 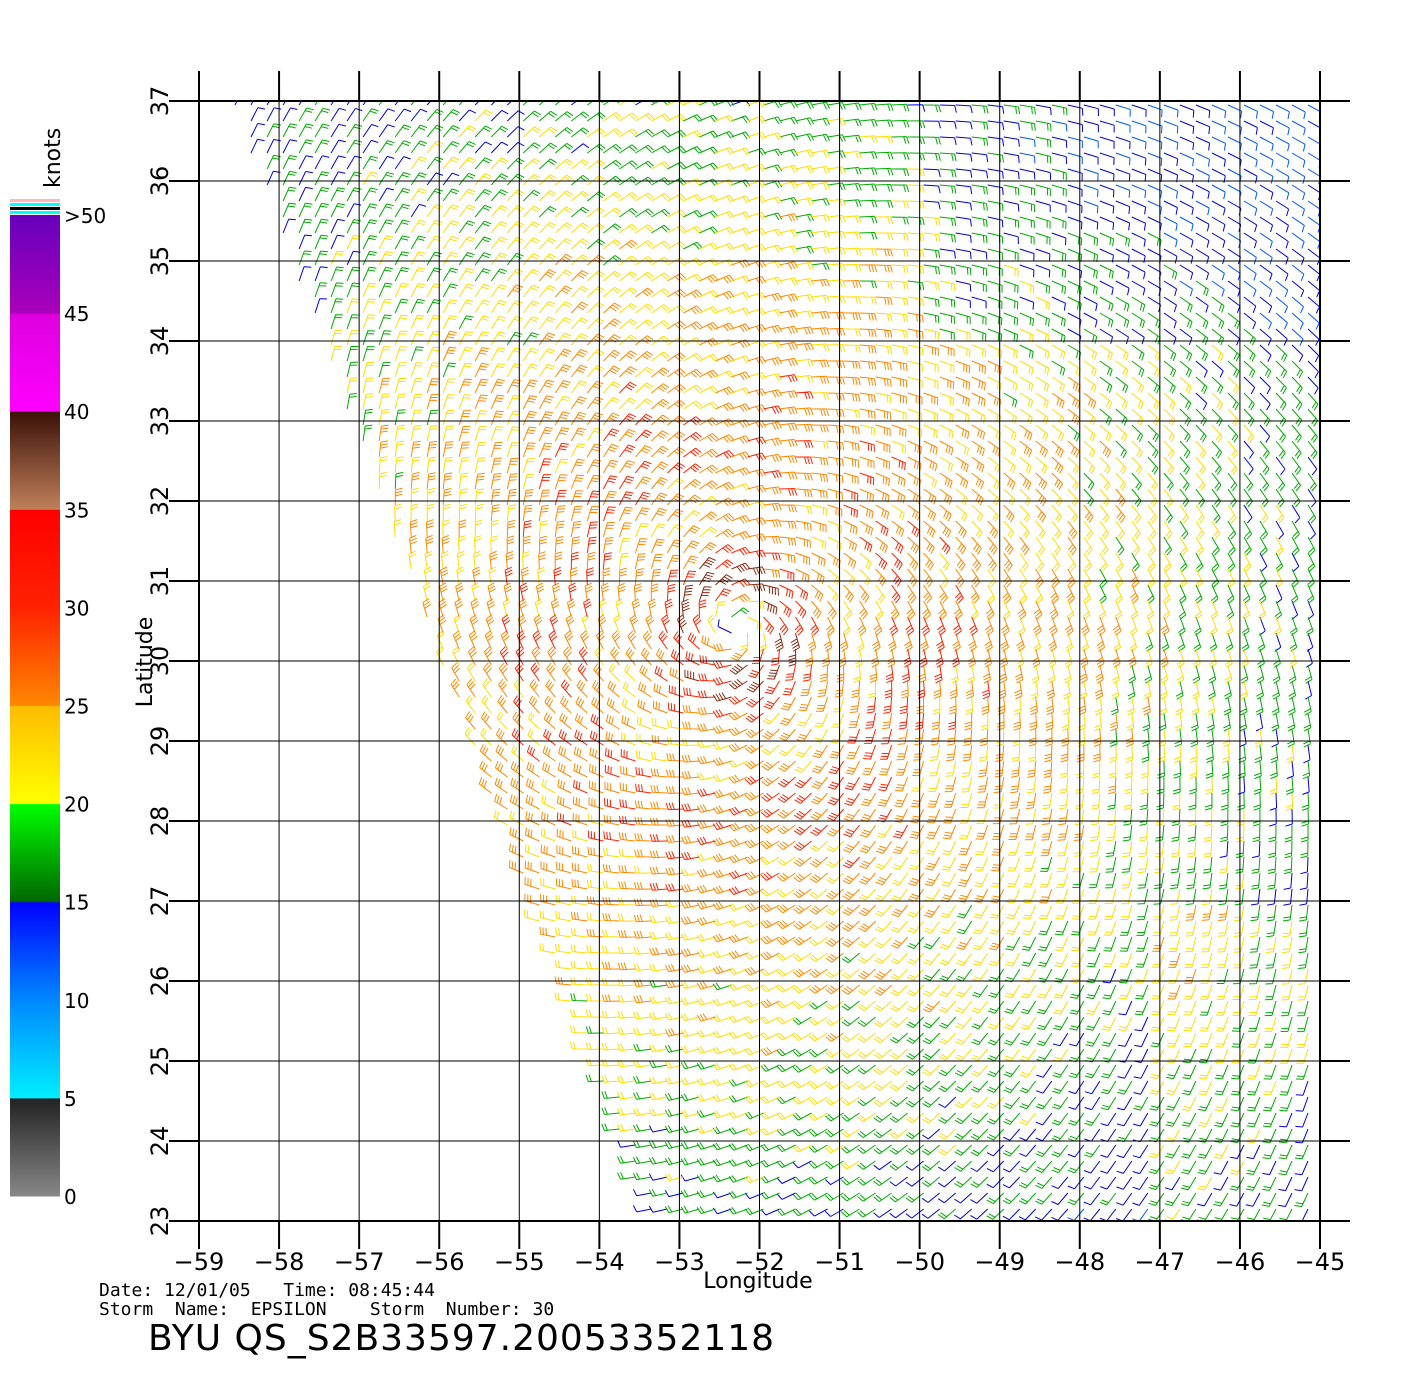 What do you see at coordinates (160, 341) in the screenshot?
I see `y-tick-label: 34` at bounding box center [160, 341].